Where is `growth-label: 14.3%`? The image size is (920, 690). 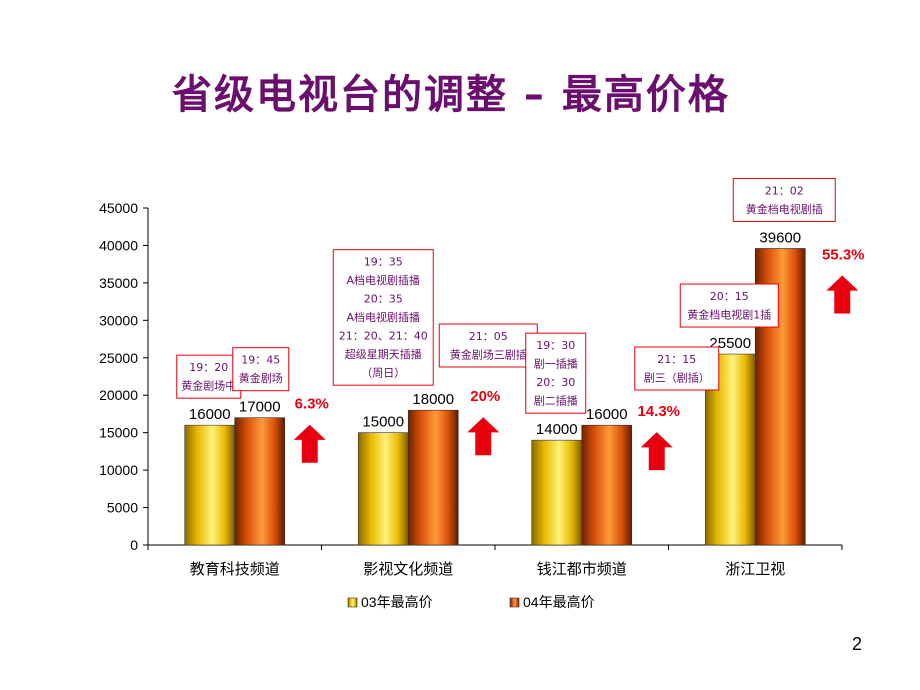 growth-label: 14.3% is located at coordinates (658, 411).